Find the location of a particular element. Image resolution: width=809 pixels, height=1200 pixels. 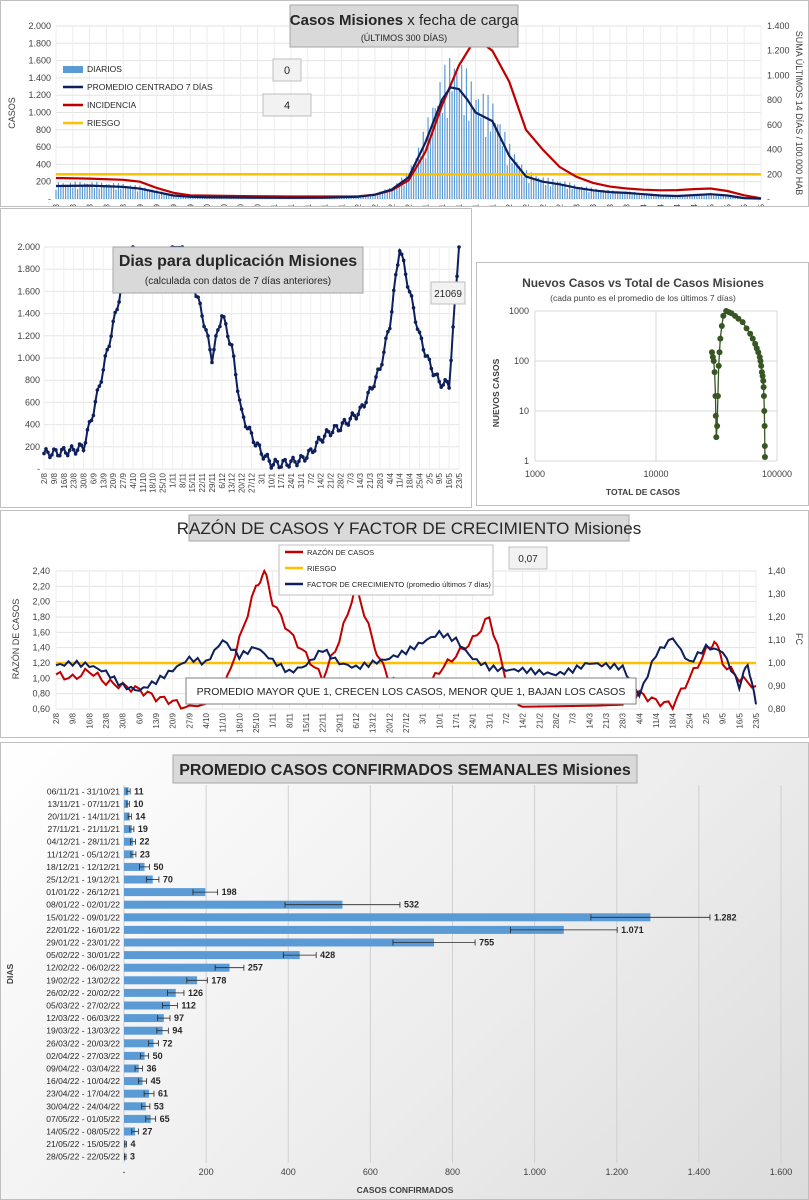

y-tick-label: 600 is located at coordinates (32, 402).